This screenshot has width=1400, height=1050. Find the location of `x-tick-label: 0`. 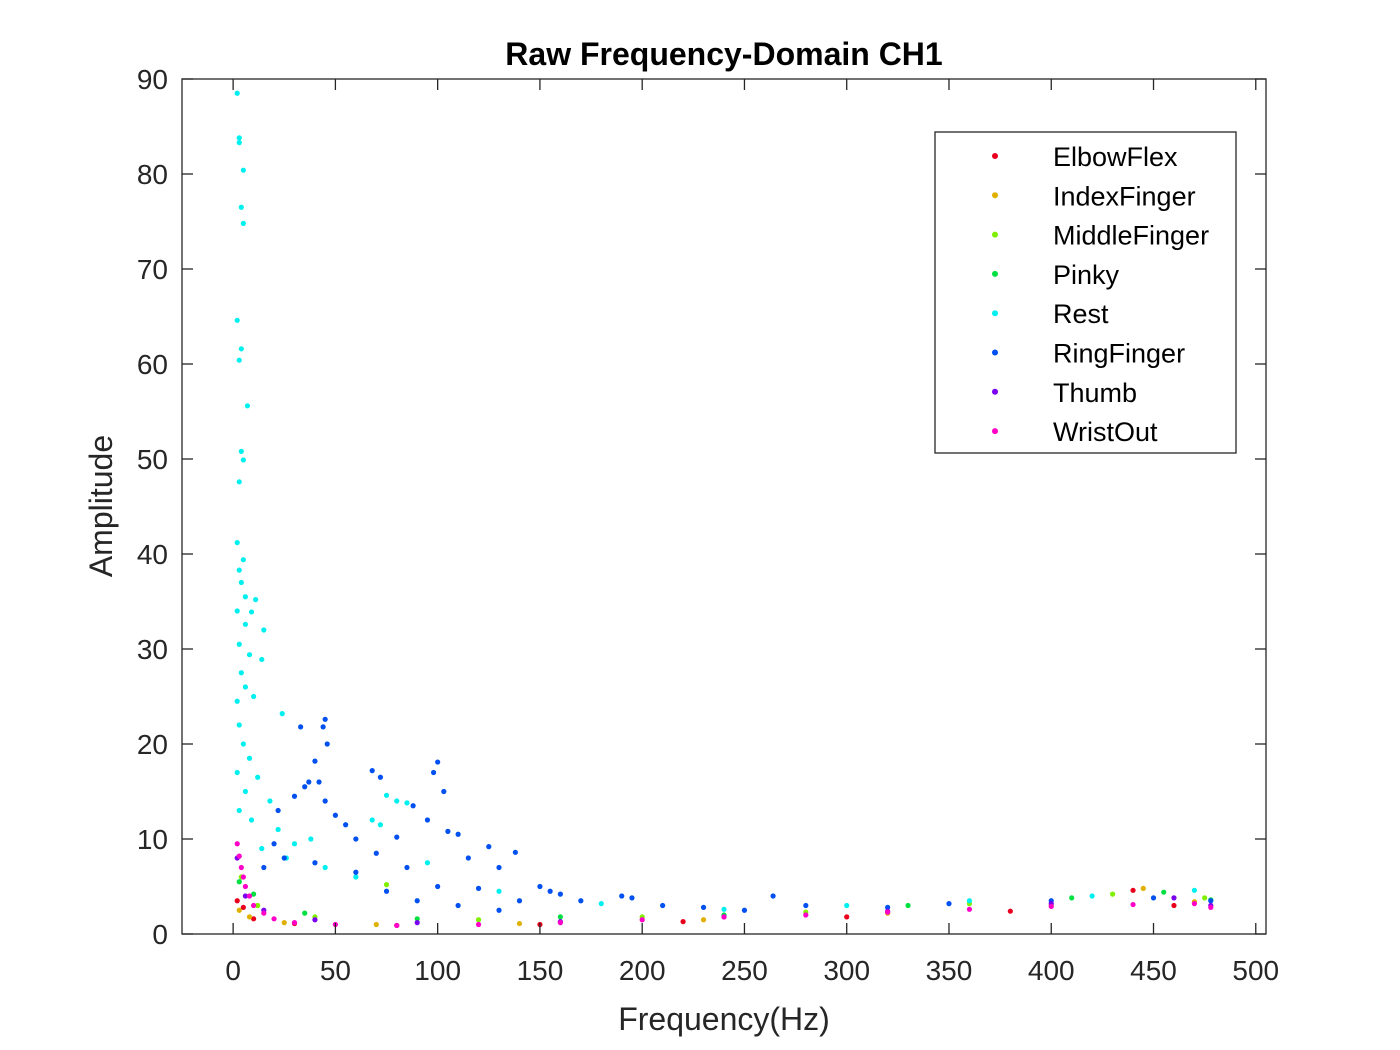

x-tick-label: 0 is located at coordinates (233, 970).